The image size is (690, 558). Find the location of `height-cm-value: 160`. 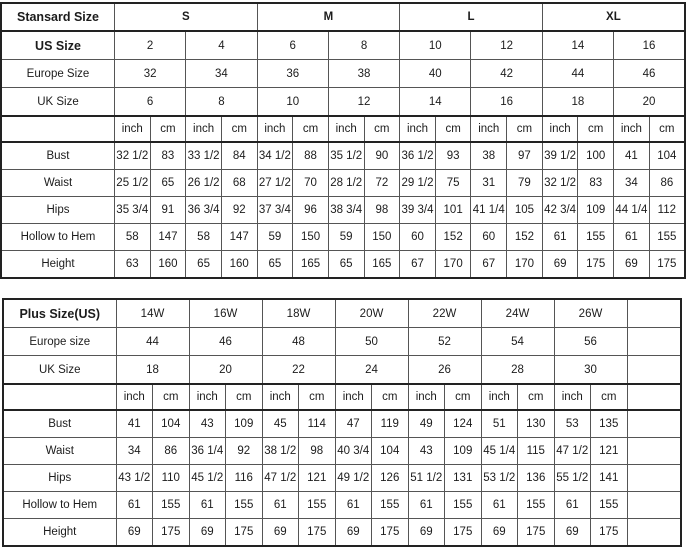

height-cm-value: 160 is located at coordinates (239, 264).